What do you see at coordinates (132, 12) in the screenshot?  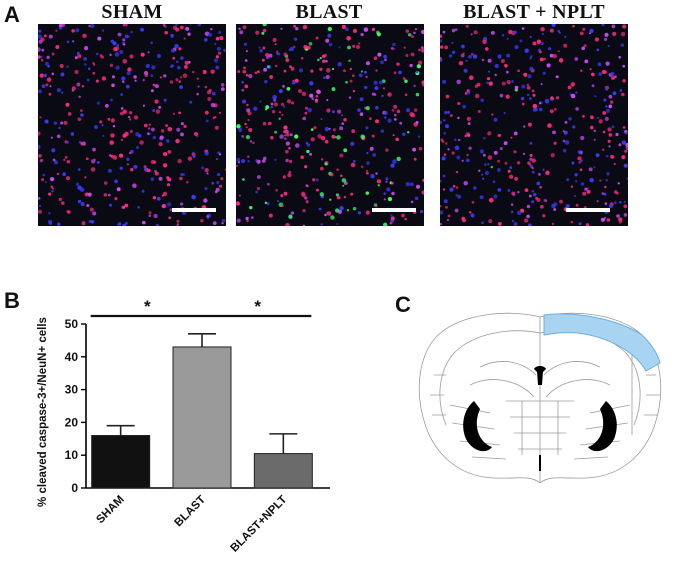 I see `micrograph-title-sham: SHAM` at bounding box center [132, 12].